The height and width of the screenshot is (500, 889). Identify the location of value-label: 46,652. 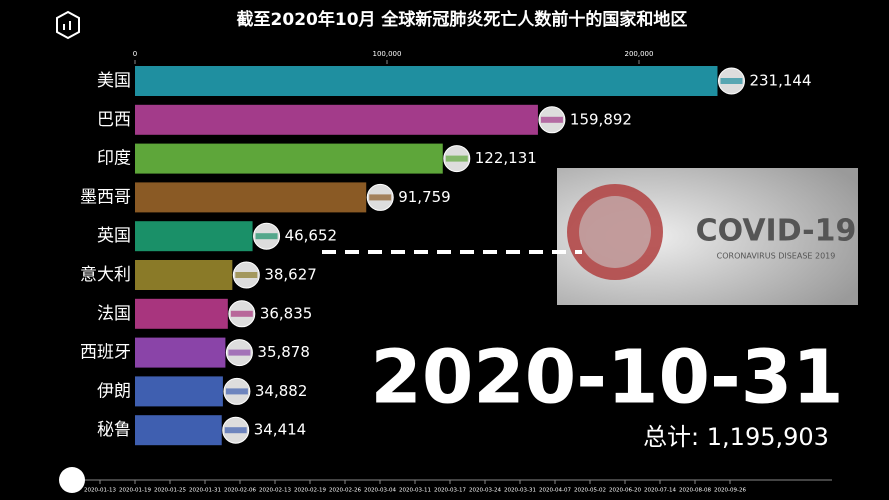
(311, 236).